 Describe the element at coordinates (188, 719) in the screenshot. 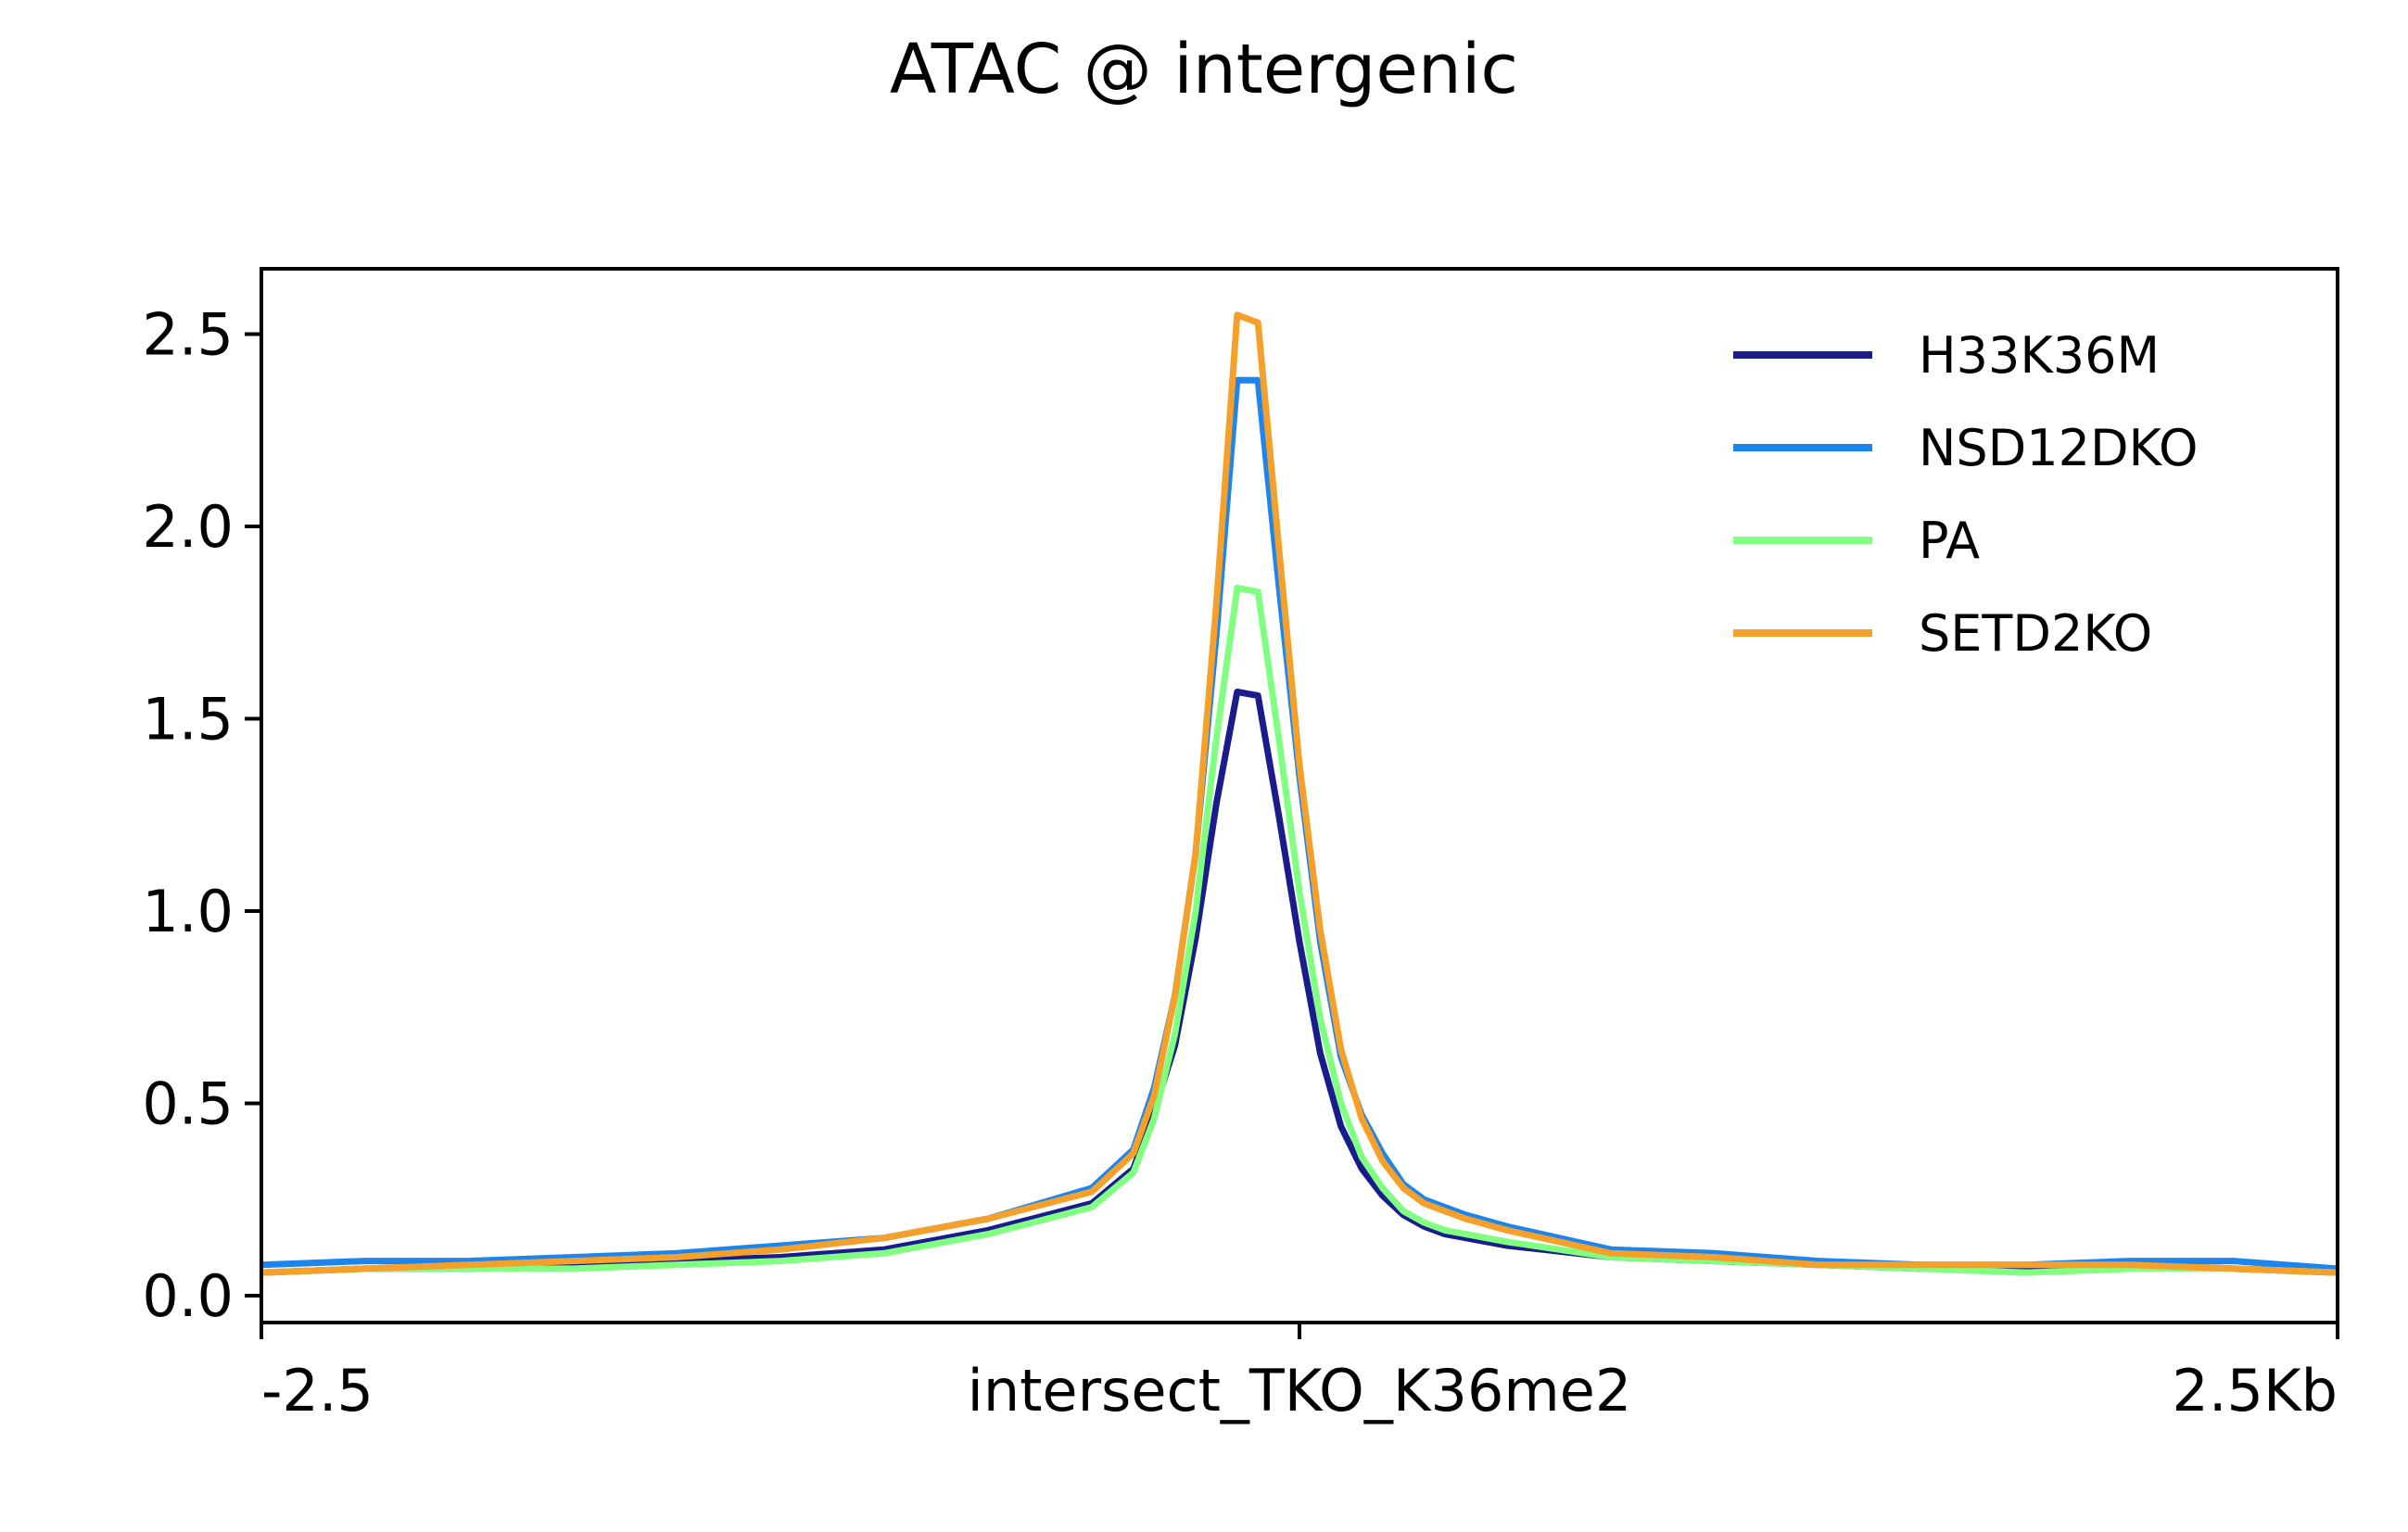

I see `y-tick-label: 1.5` at that location.